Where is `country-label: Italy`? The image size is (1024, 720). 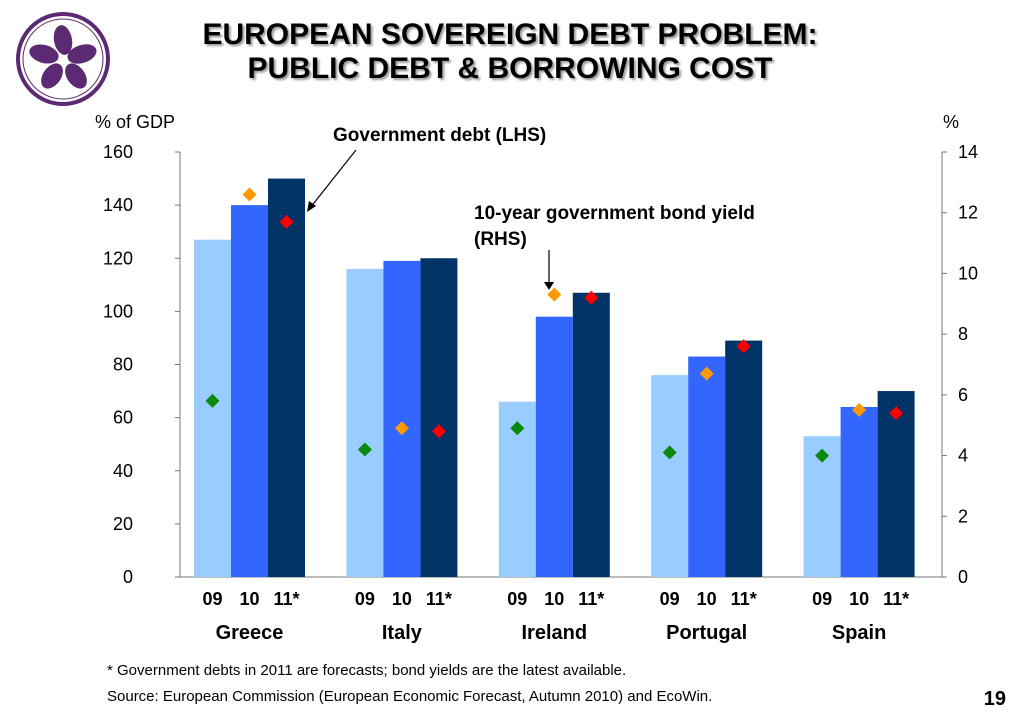 country-label: Italy is located at coordinates (402, 633).